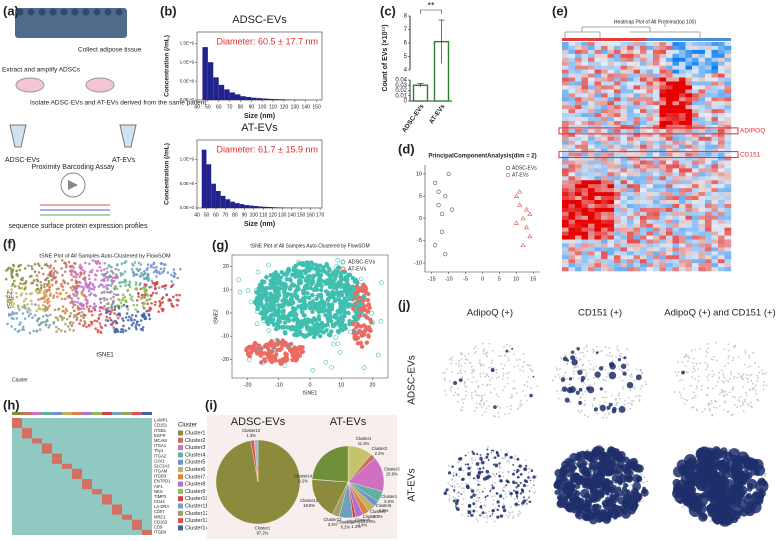 Image resolution: width=777 pixels, height=541 pixels. Describe the element at coordinates (418, 264) in the screenshot. I see `y-tick-label: -10` at that location.